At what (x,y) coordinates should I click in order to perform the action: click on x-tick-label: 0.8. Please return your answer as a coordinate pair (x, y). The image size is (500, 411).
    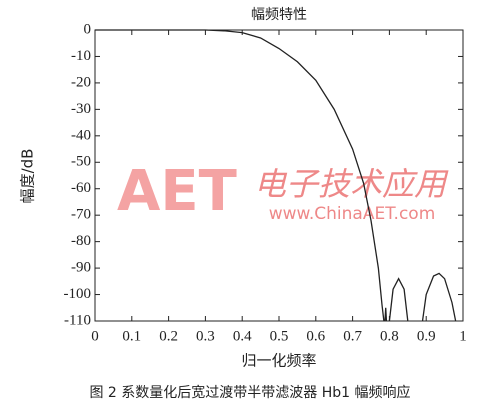
    Looking at the image, I should click on (389, 336).